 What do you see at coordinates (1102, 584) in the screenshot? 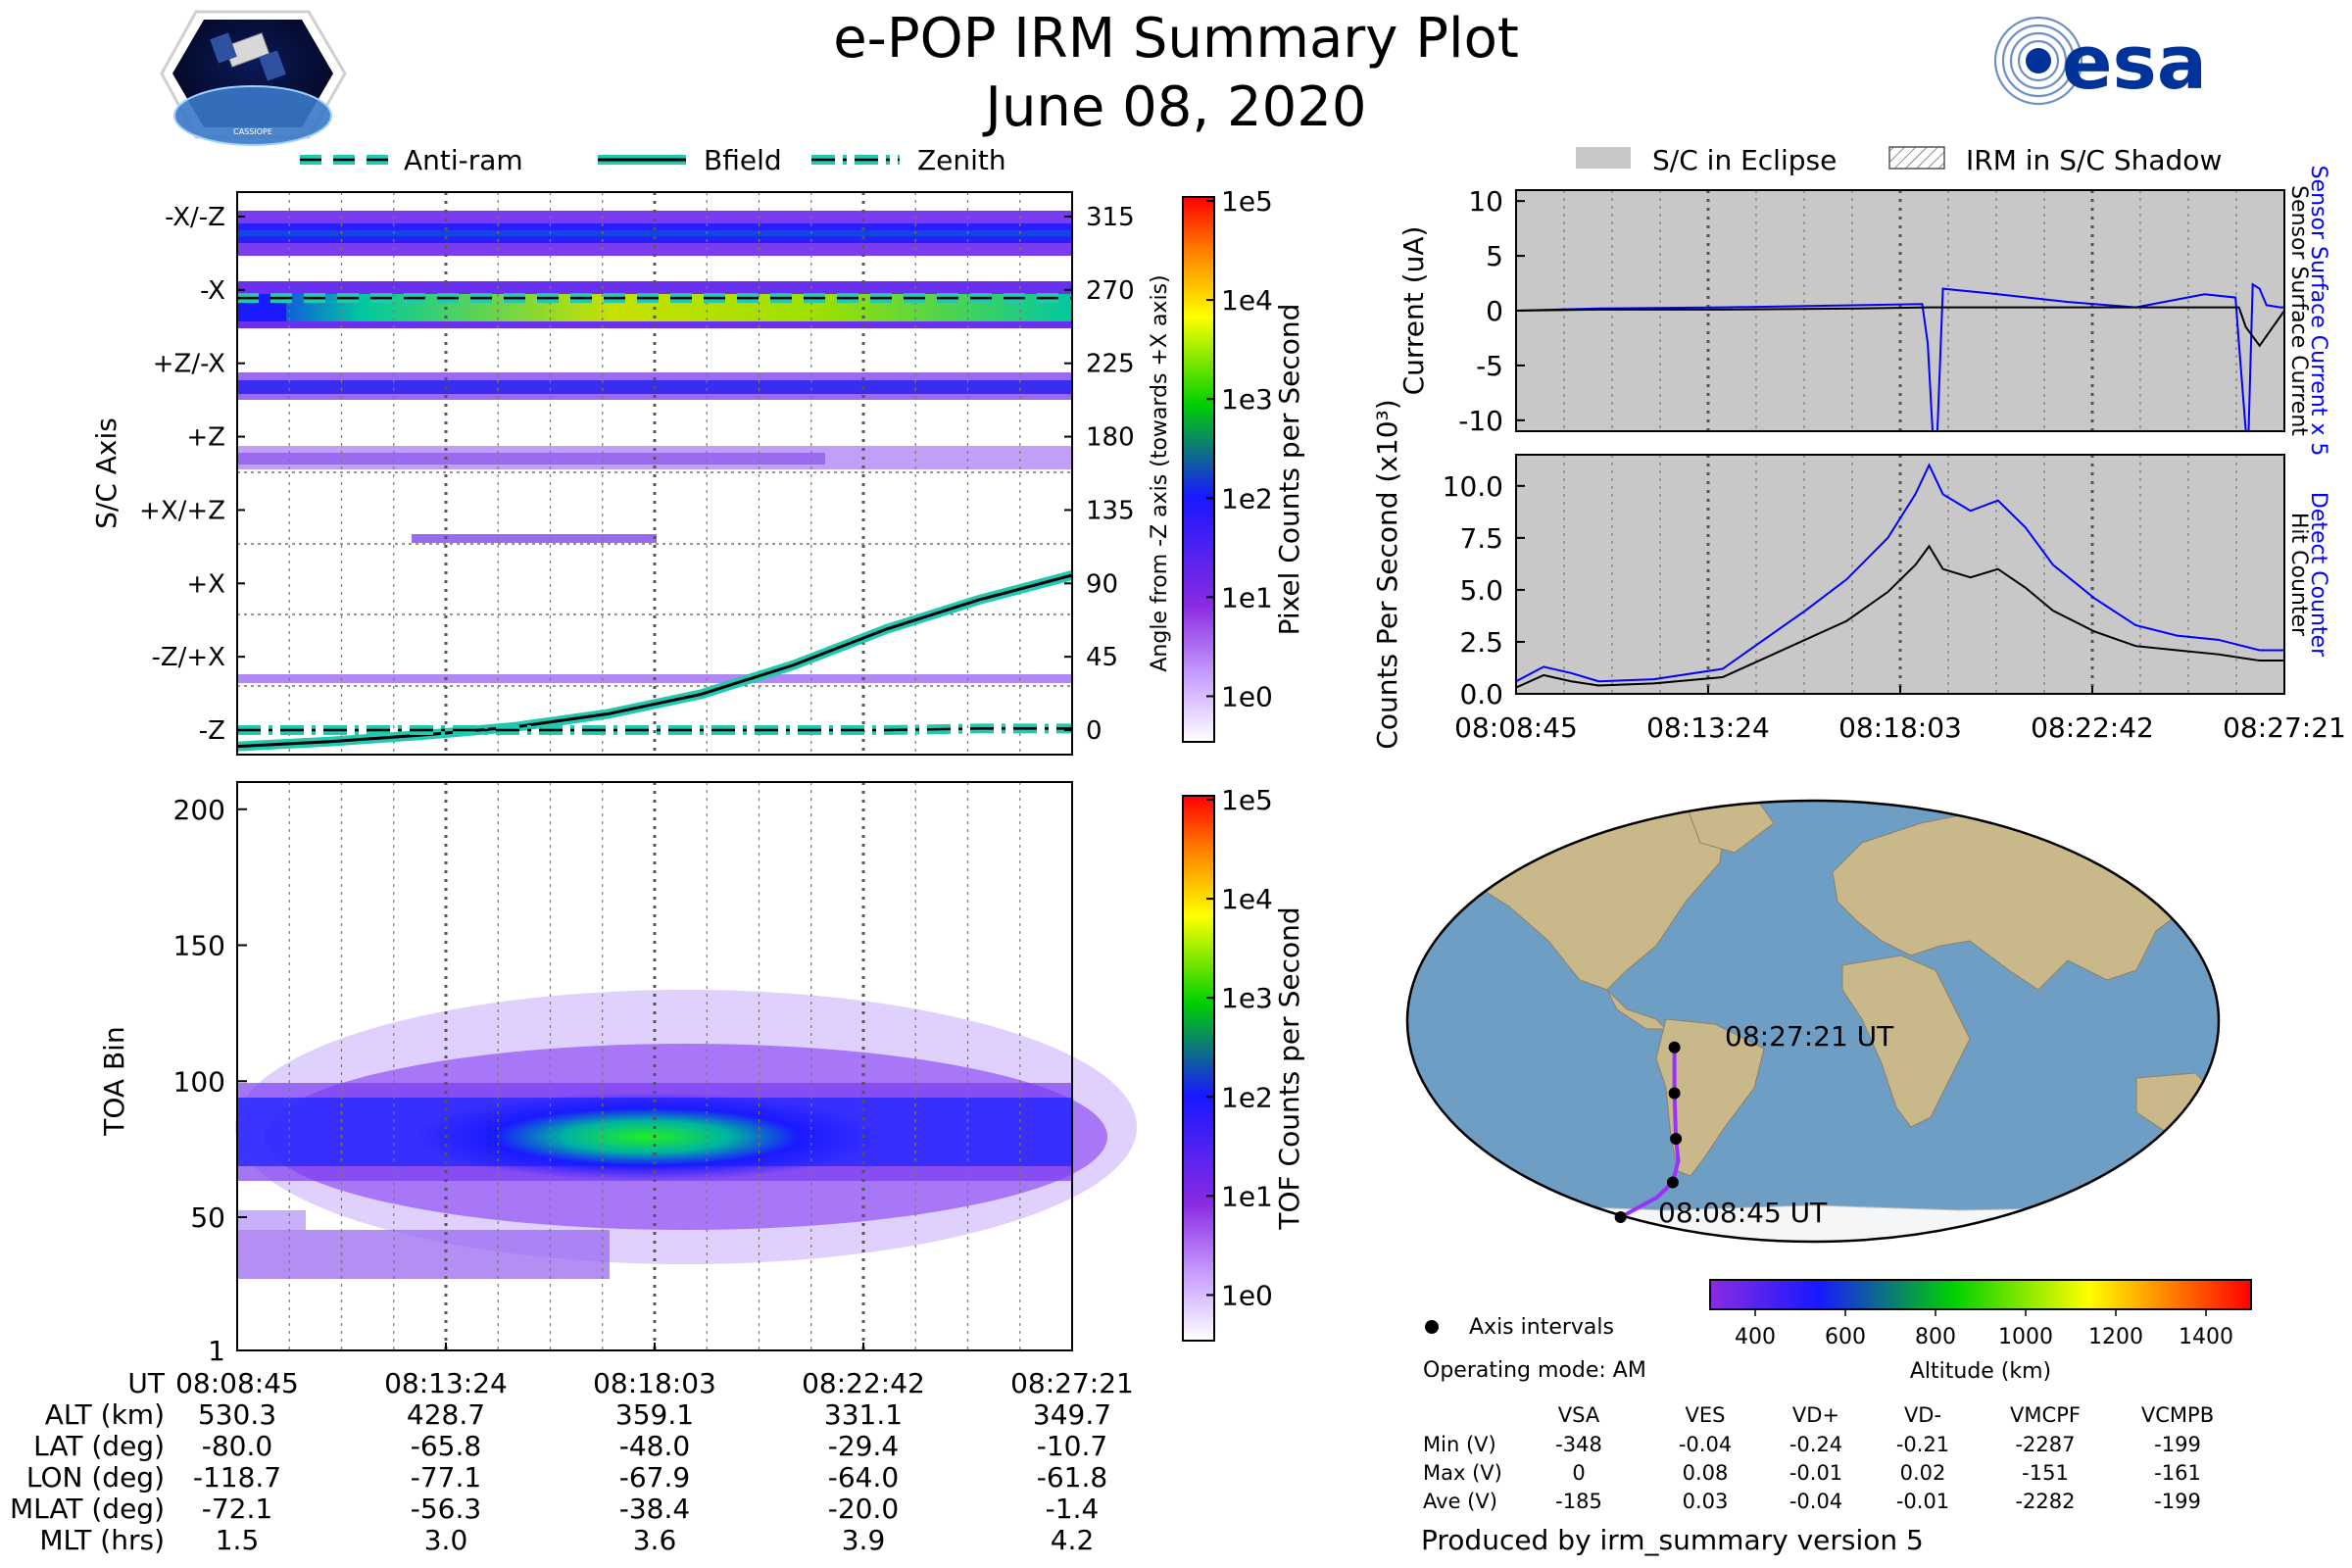
I see `angle-tick-label: 90` at bounding box center [1102, 584].